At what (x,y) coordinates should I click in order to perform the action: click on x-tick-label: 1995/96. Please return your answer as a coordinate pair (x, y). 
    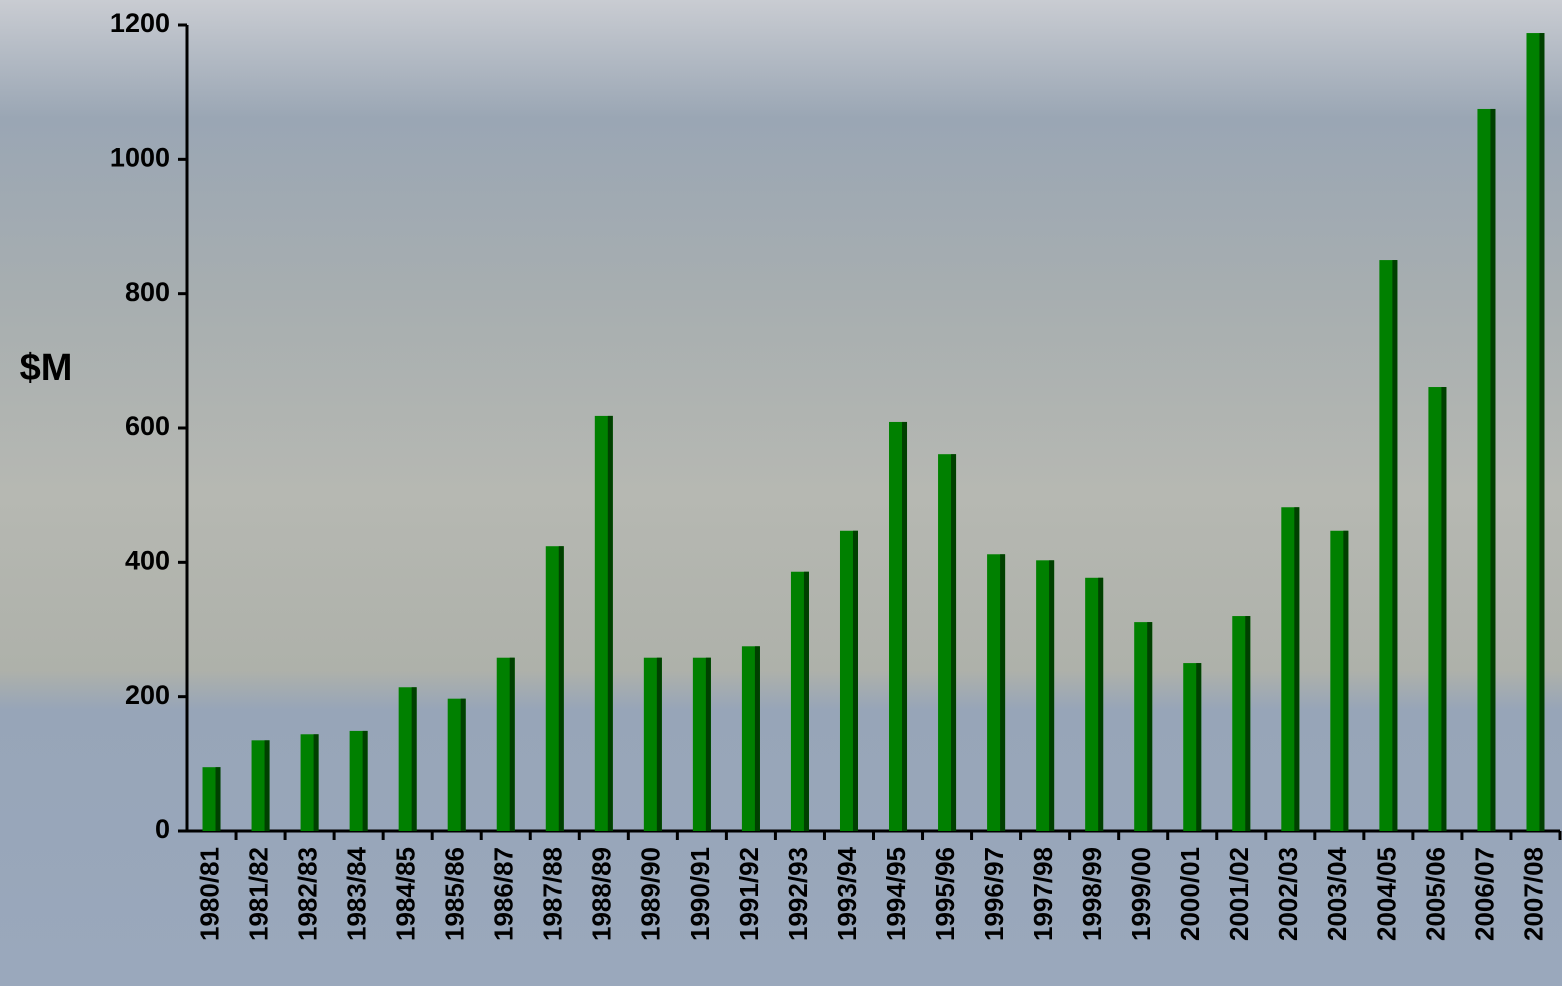
    Looking at the image, I should click on (945, 894).